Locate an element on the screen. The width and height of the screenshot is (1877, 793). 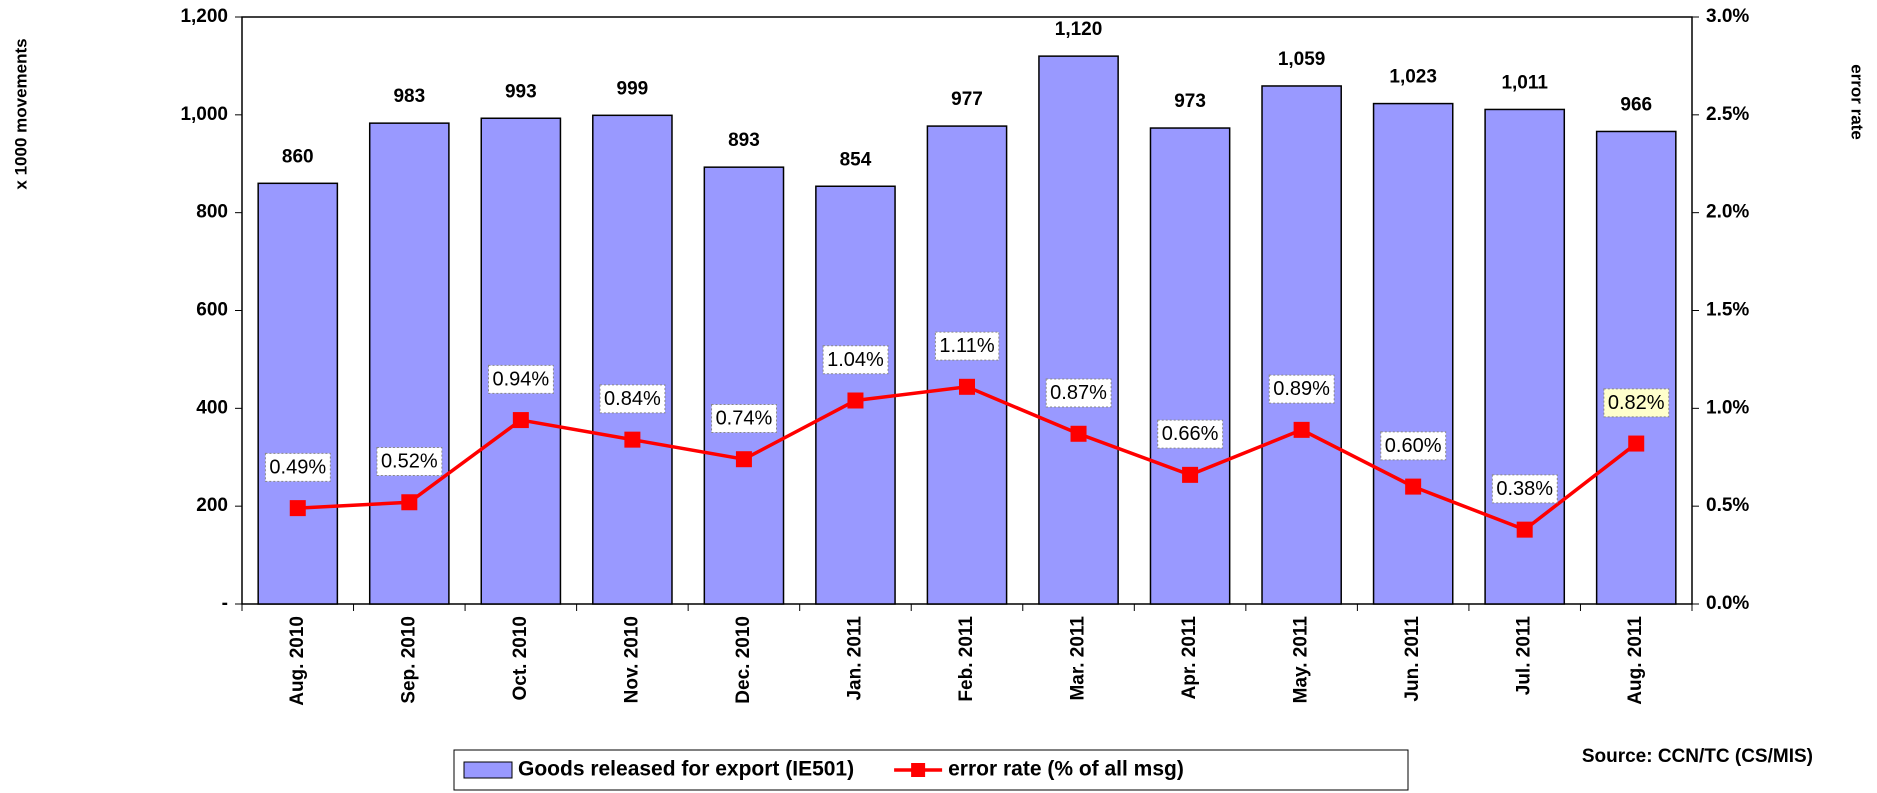
x-tick-label: Dec. 2010 is located at coordinates (743, 660).